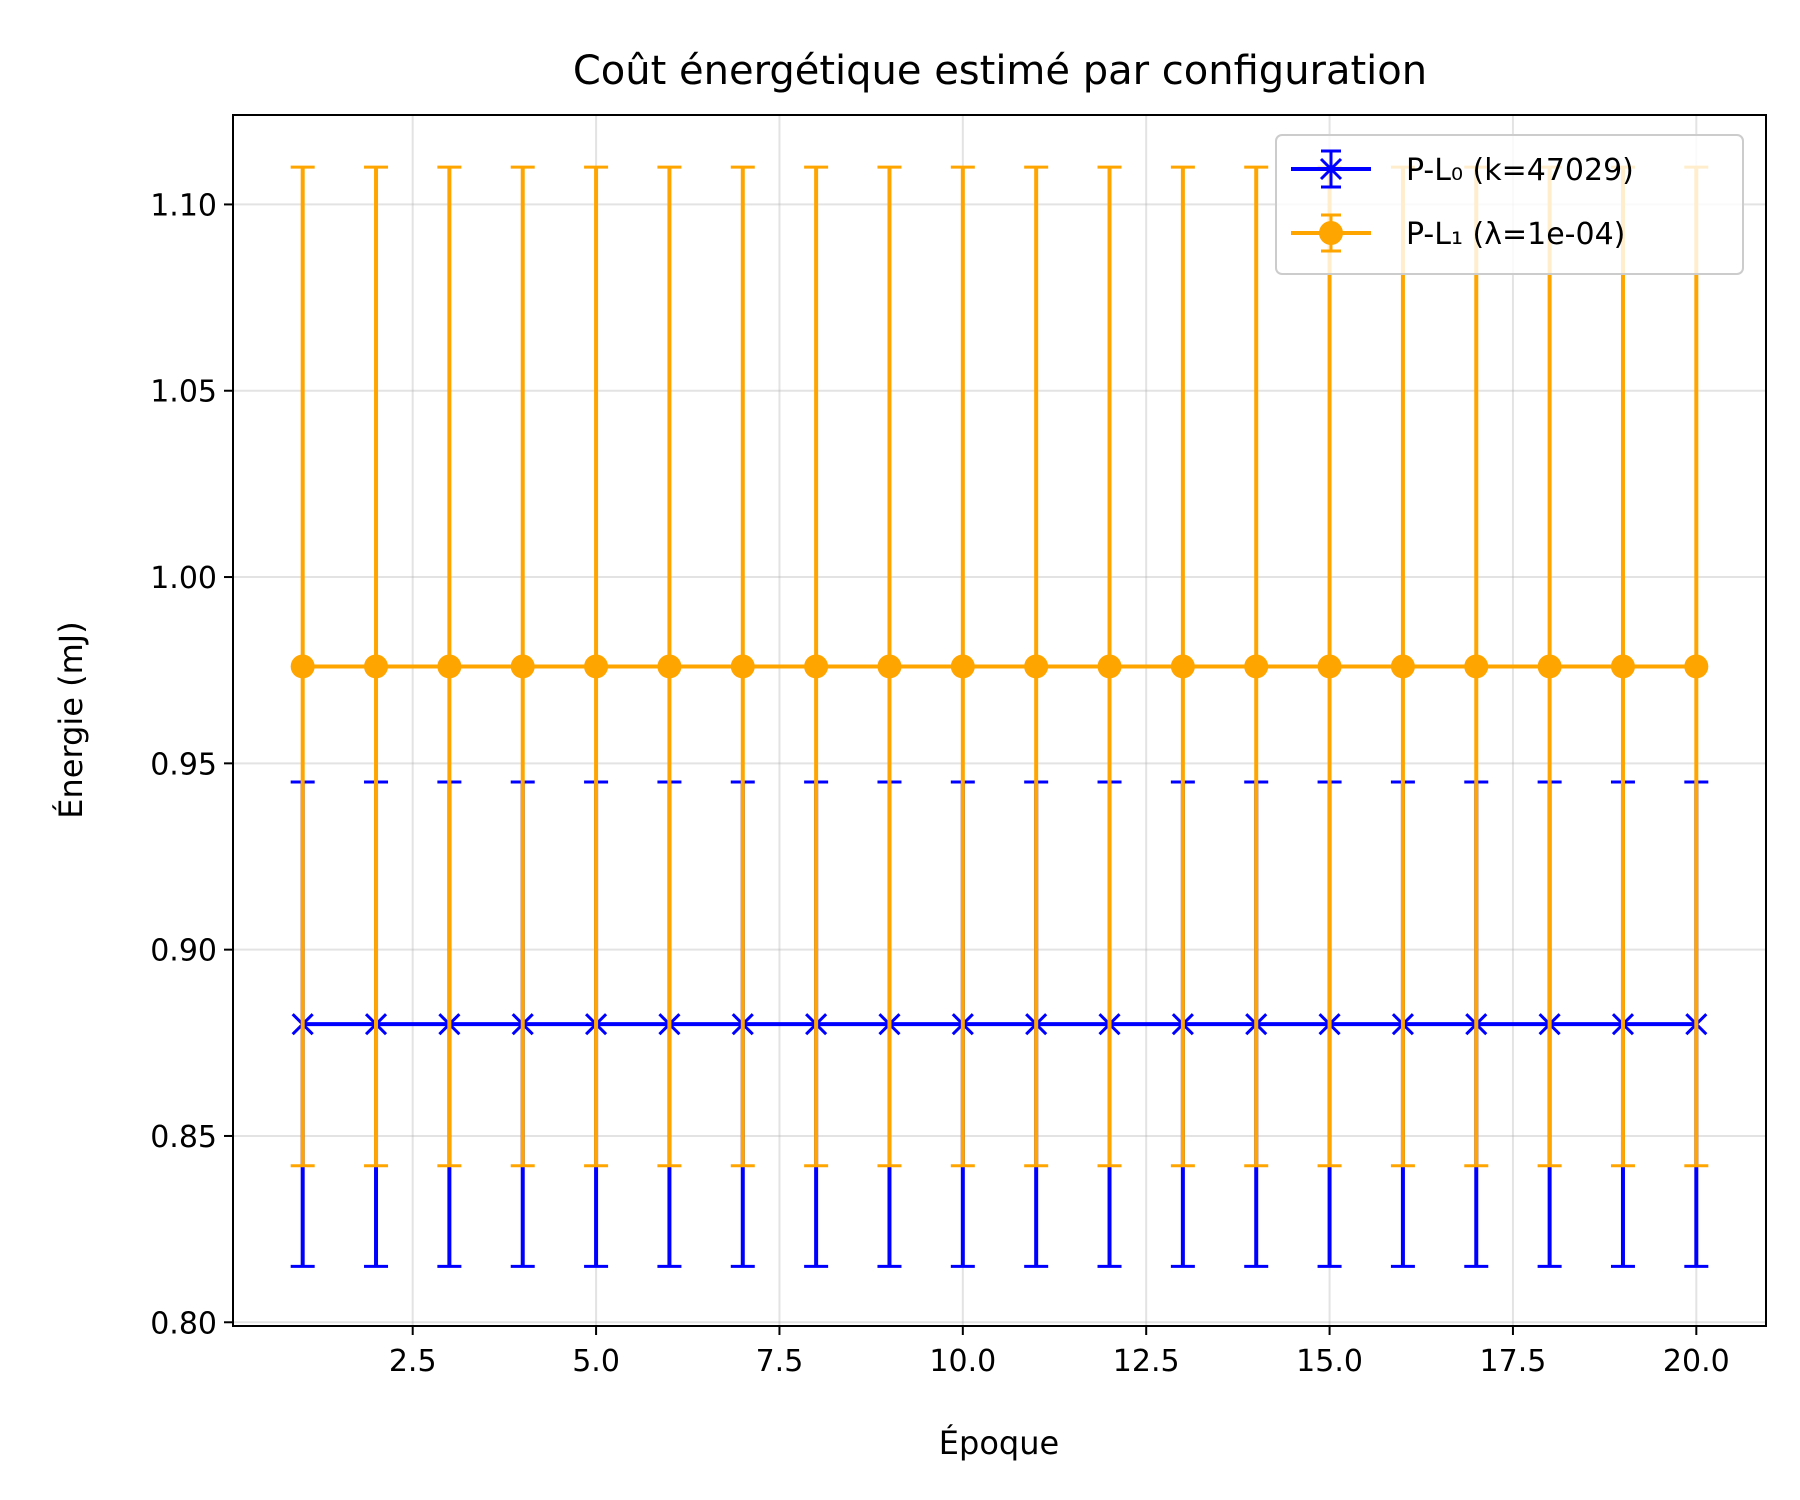  I want to click on y-tick-label: 1.00, so click(183, 578).